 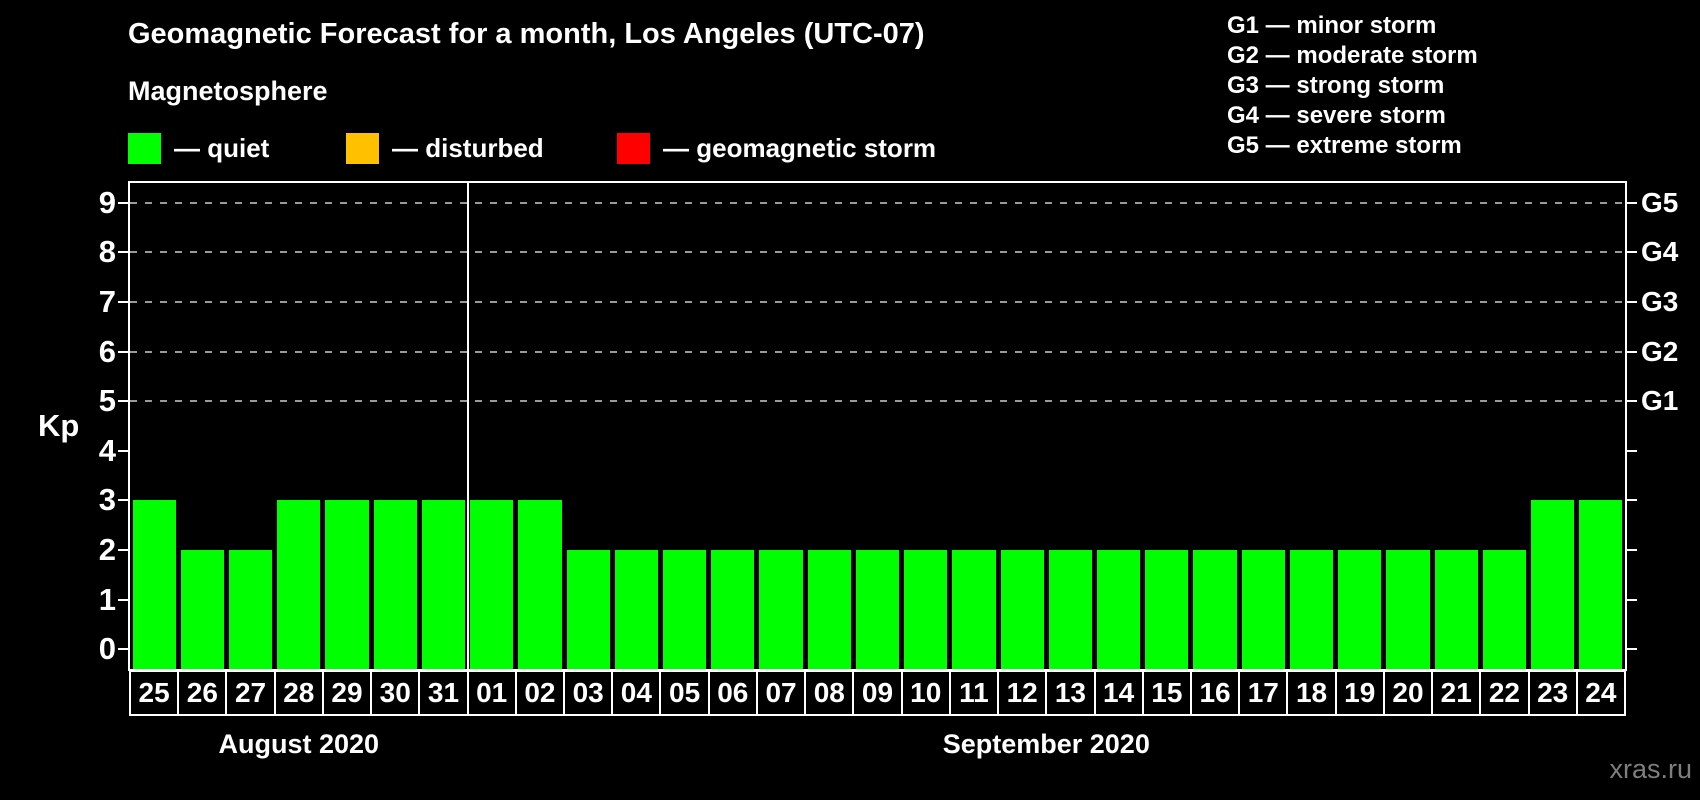 What do you see at coordinates (107, 549) in the screenshot?
I see `ytick-label: 2` at bounding box center [107, 549].